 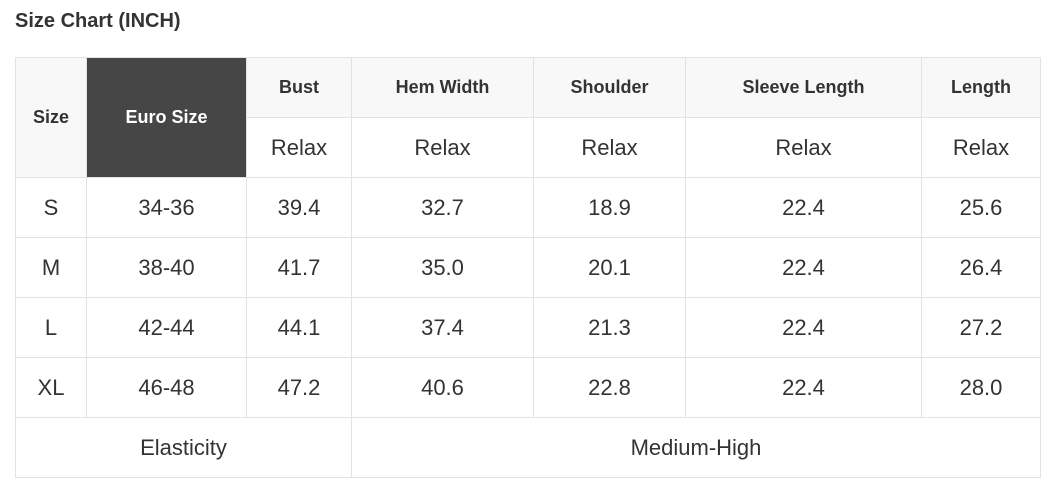 I want to click on elasticity-value: Medium-High, so click(x=696, y=447).